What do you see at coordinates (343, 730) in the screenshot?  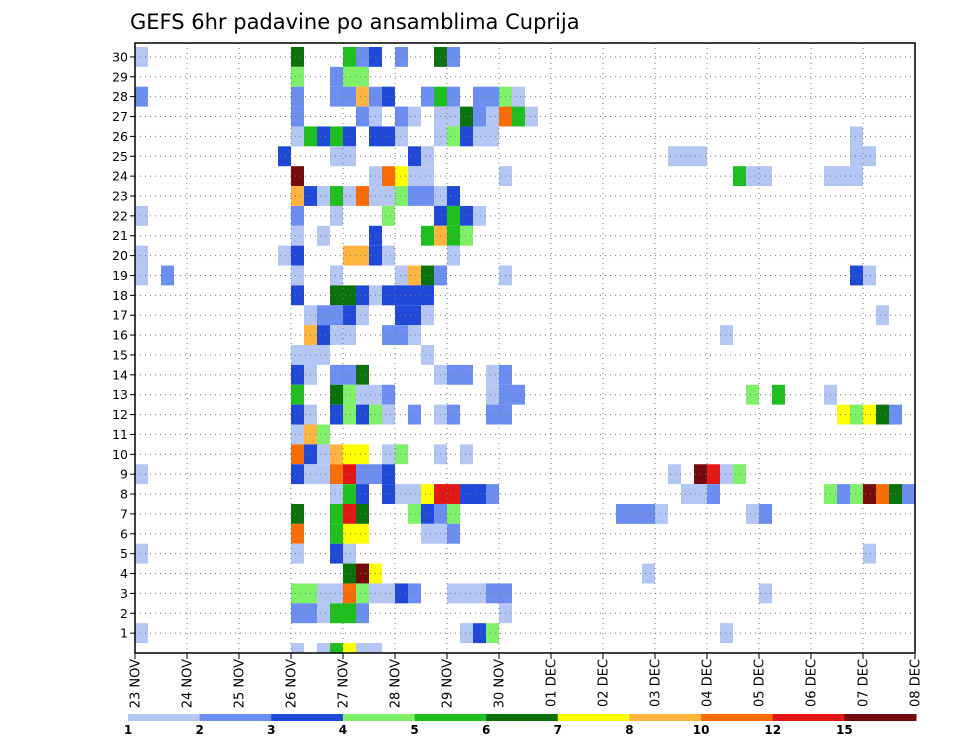 I see `colorbar-label: 4` at bounding box center [343, 730].